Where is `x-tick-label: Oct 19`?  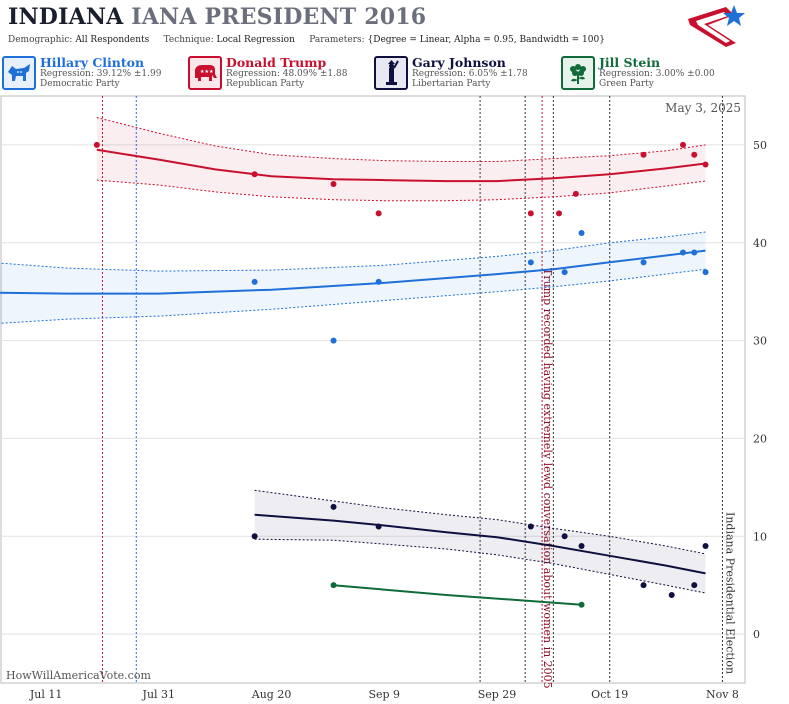 x-tick-label: Oct 19 is located at coordinates (609, 694).